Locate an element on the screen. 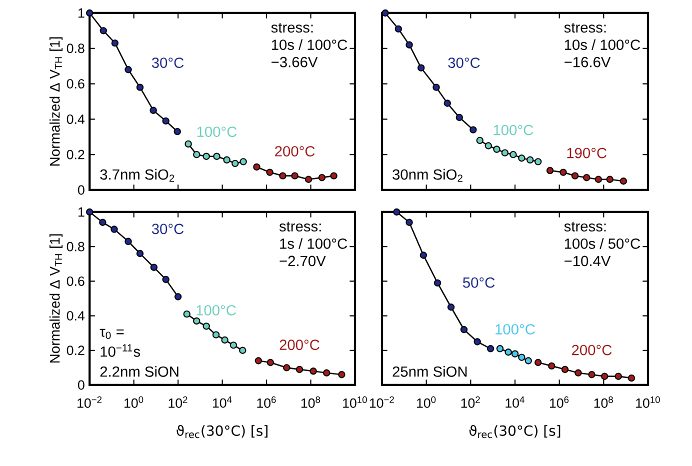 The height and width of the screenshot is (466, 692). annotation: τ$_{0}$ = is located at coordinates (112, 333).